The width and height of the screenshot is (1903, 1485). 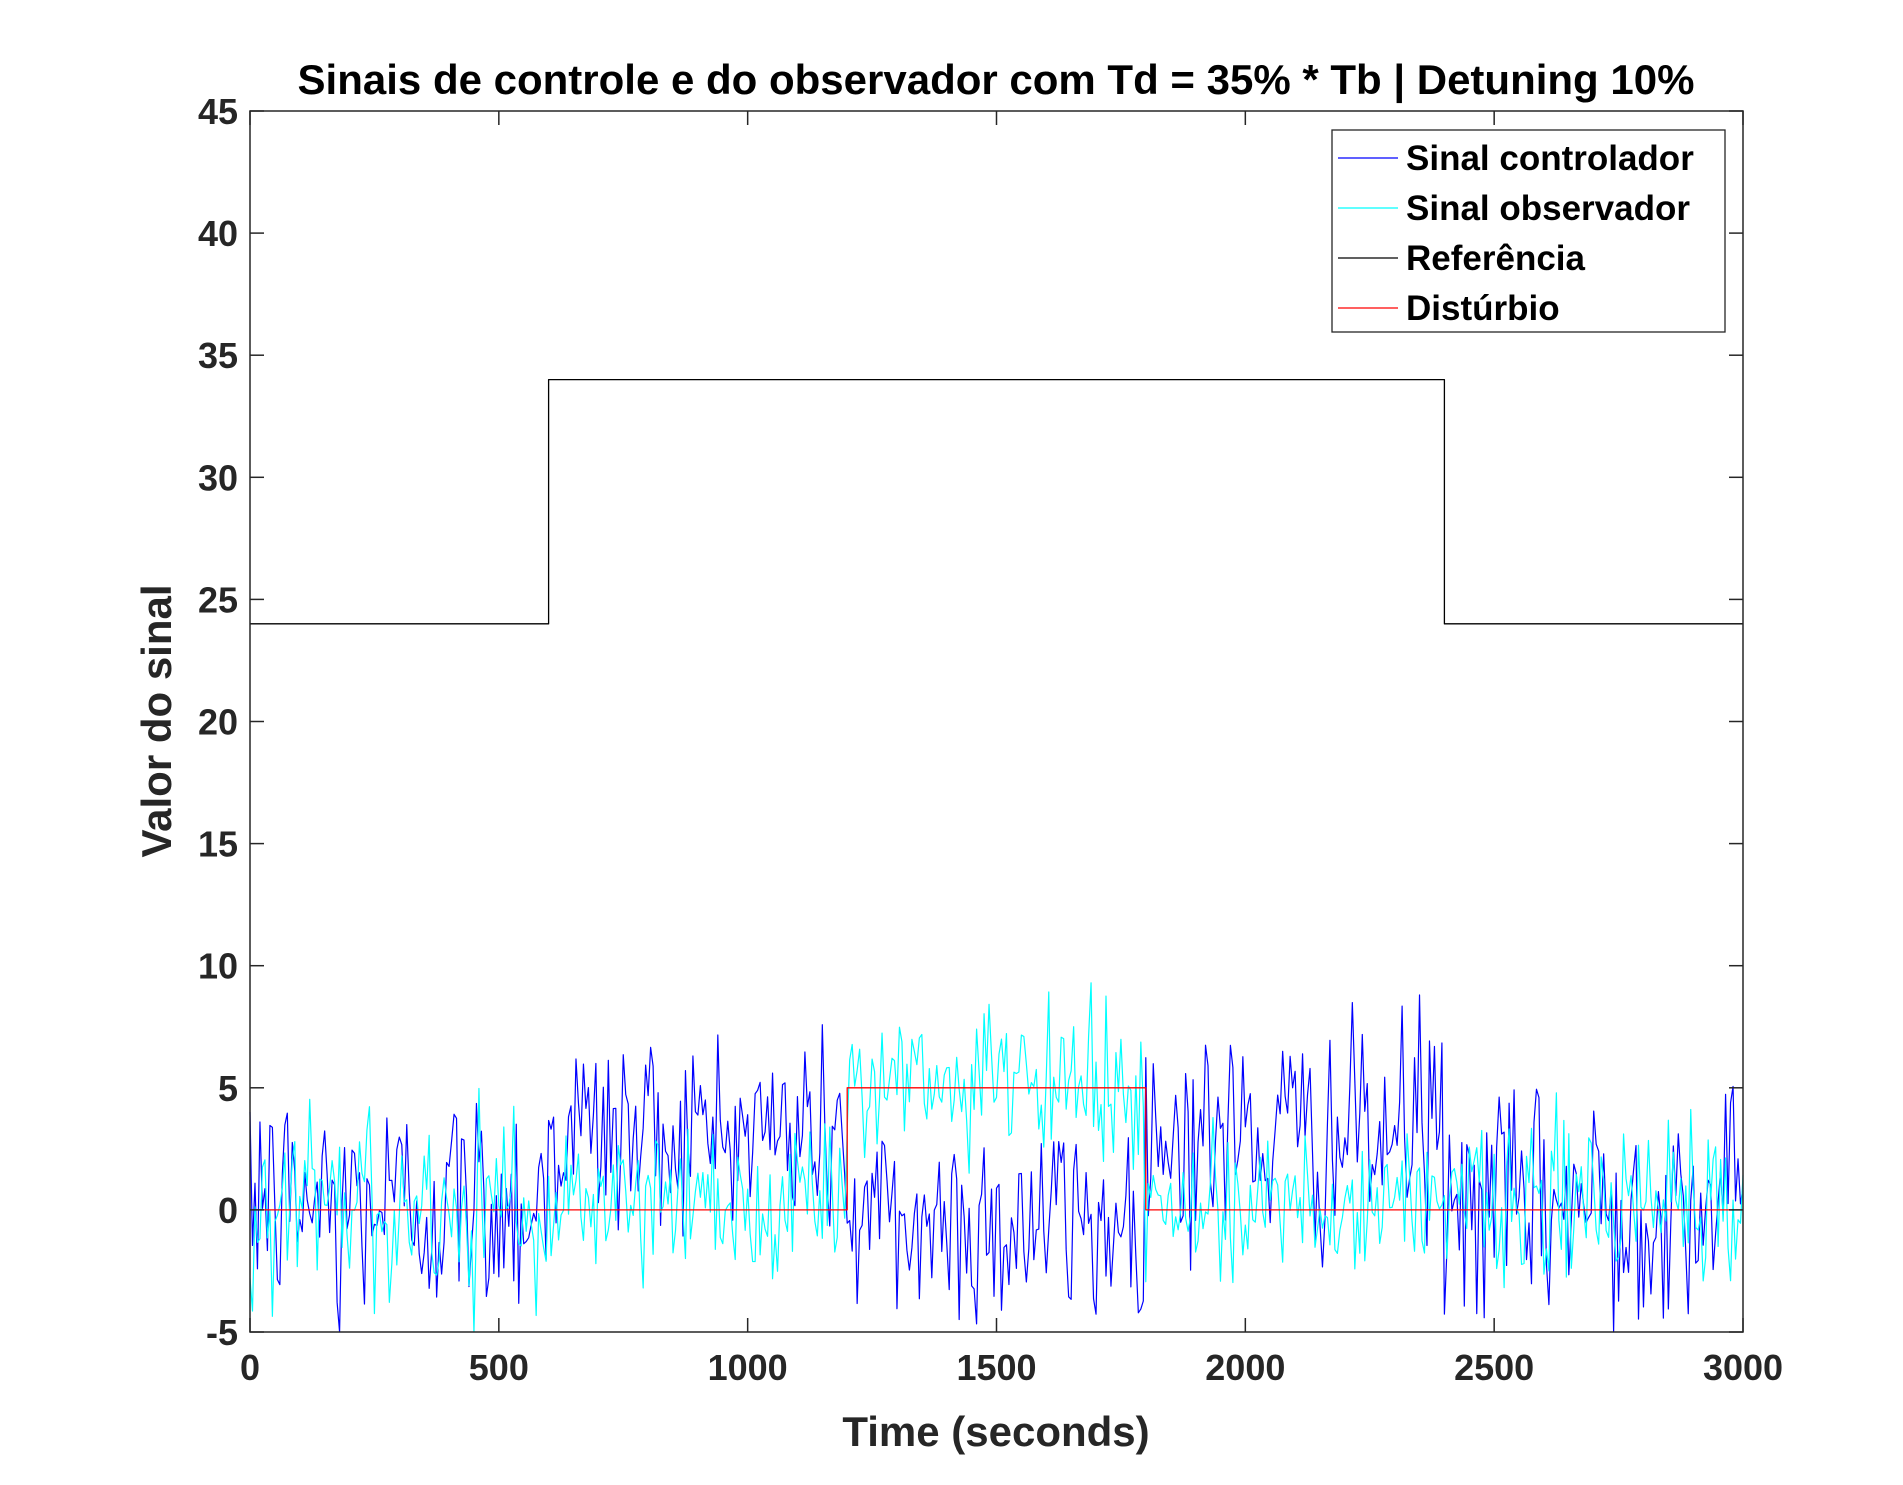 I want to click on series-line-disturbio, so click(x=996, y=1149).